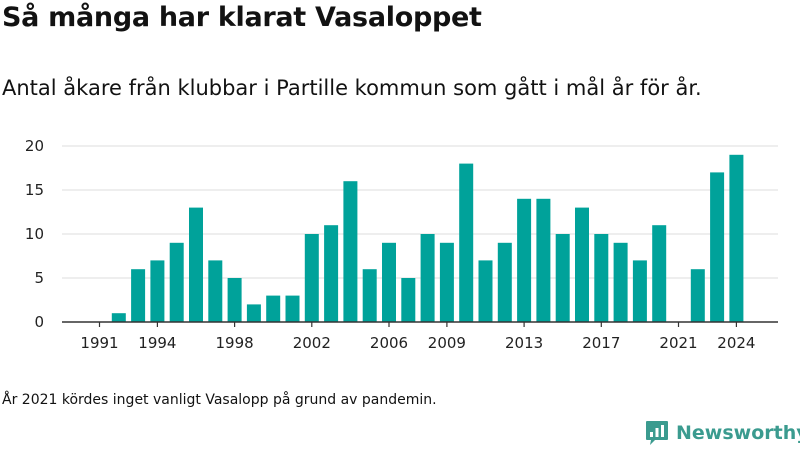  What do you see at coordinates (543, 260) in the screenshot?
I see `bar-2014` at bounding box center [543, 260].